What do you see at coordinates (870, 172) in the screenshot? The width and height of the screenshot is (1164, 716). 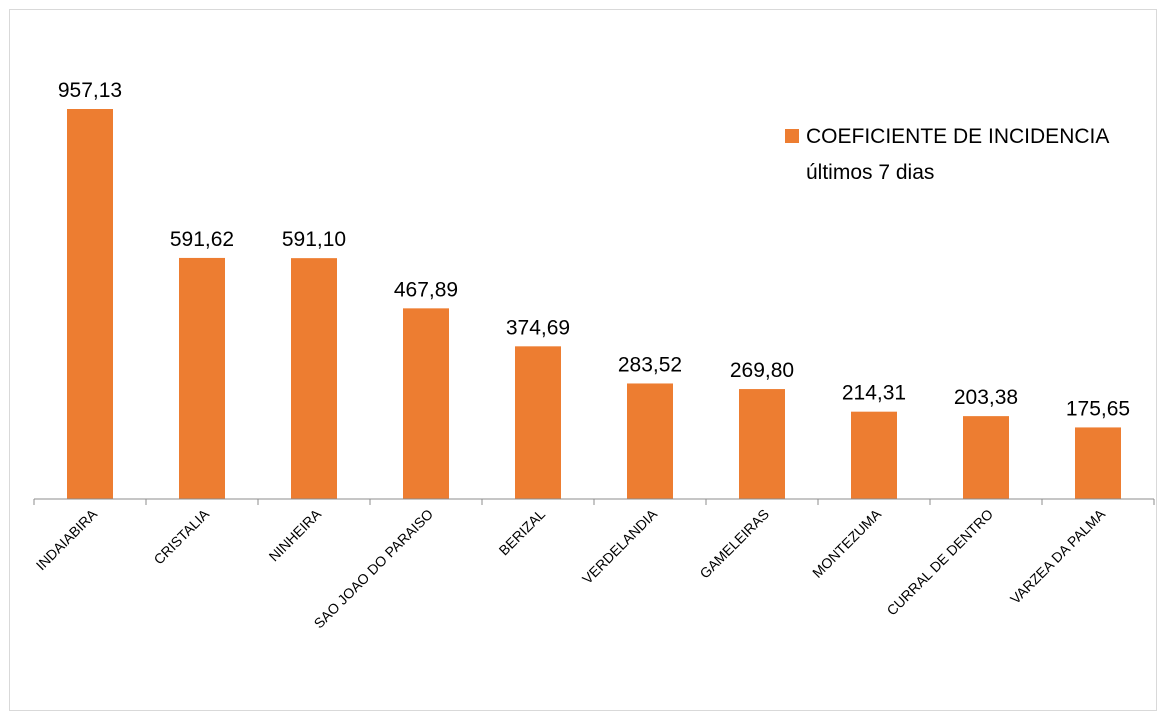 I see `legend-label-line2: últimos 7 dias` at bounding box center [870, 172].